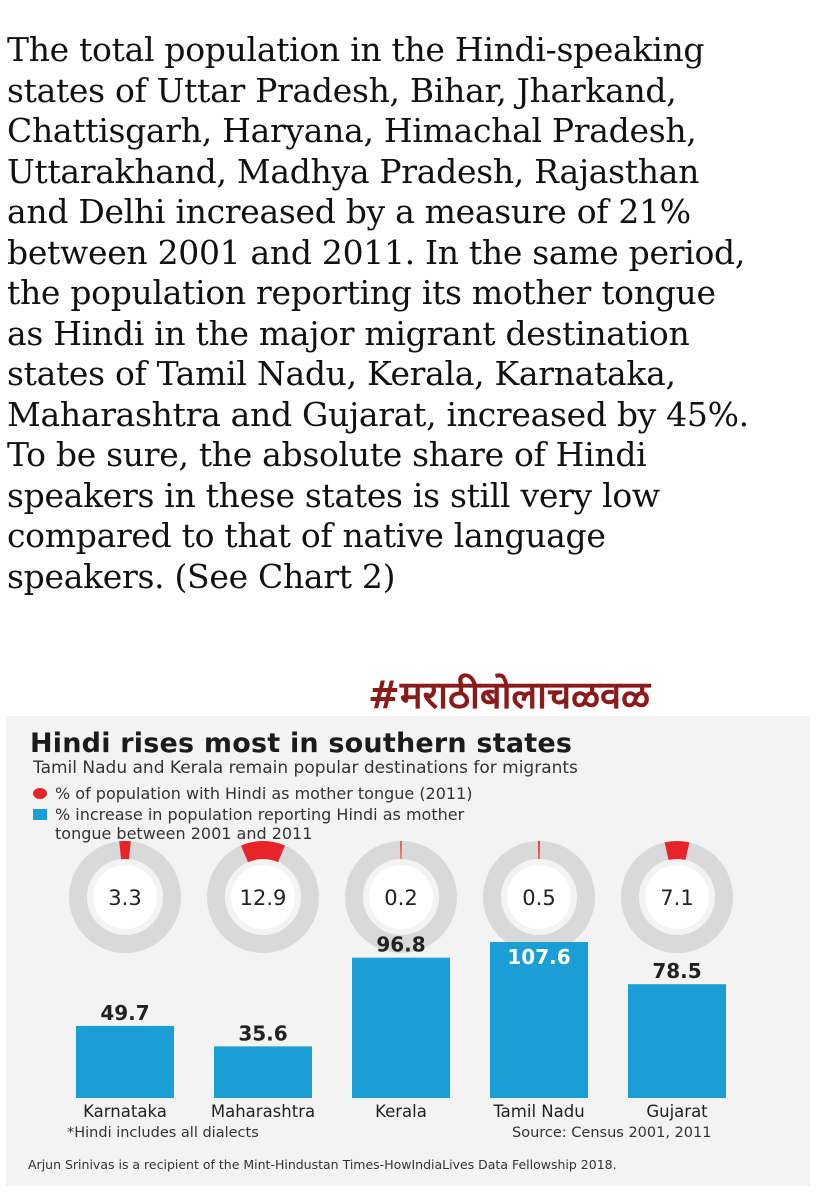 The image size is (816, 1200). Describe the element at coordinates (263, 1111) in the screenshot. I see `x-tick-label: Maharashtra` at that location.